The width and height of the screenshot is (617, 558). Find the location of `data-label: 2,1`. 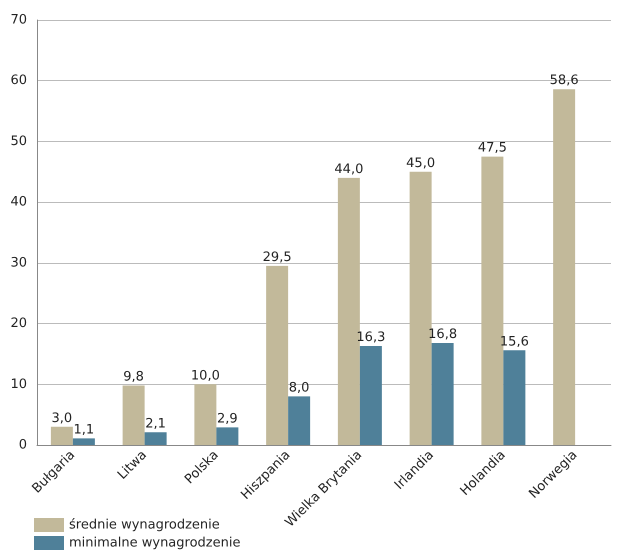

data-label: 2,1 is located at coordinates (155, 424).